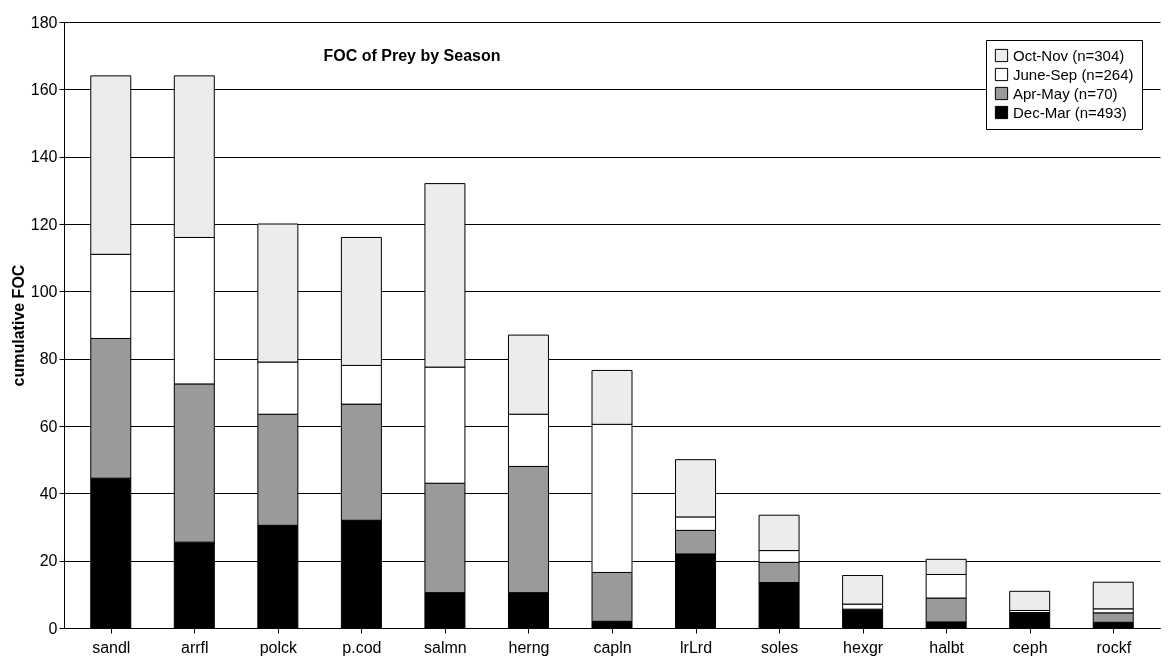  Describe the element at coordinates (48, 561) in the screenshot. I see `y-tick-label: 20` at that location.